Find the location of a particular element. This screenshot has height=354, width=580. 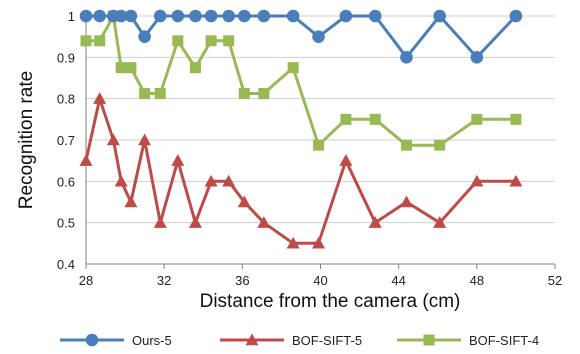

x-tick-label: 32 is located at coordinates (164, 280).